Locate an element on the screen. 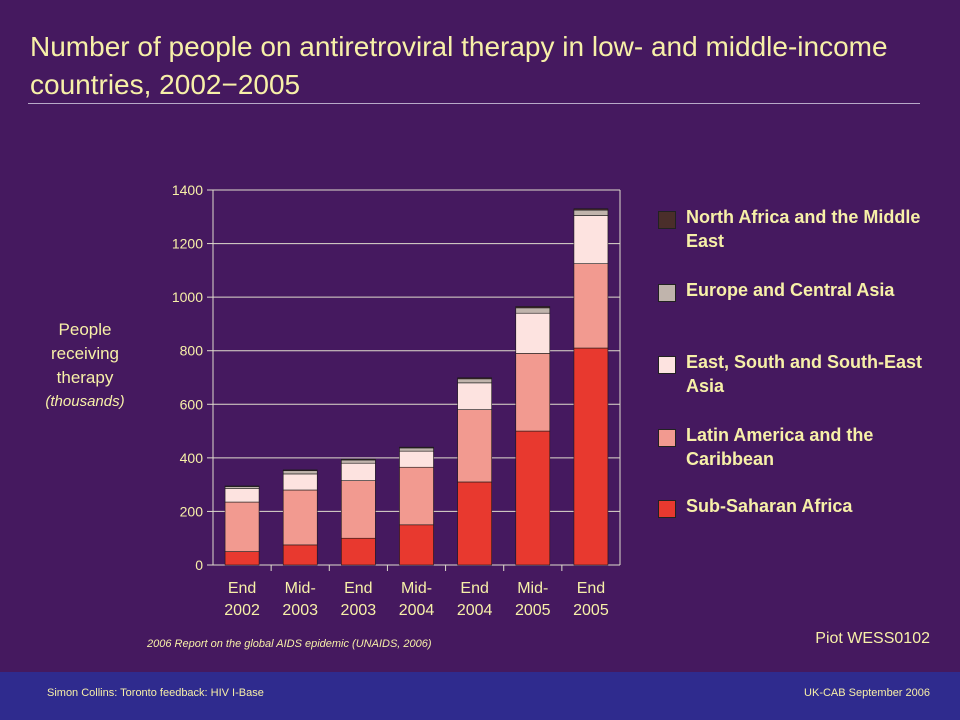  reference-code: Piot WESS0102 is located at coordinates (872, 638).